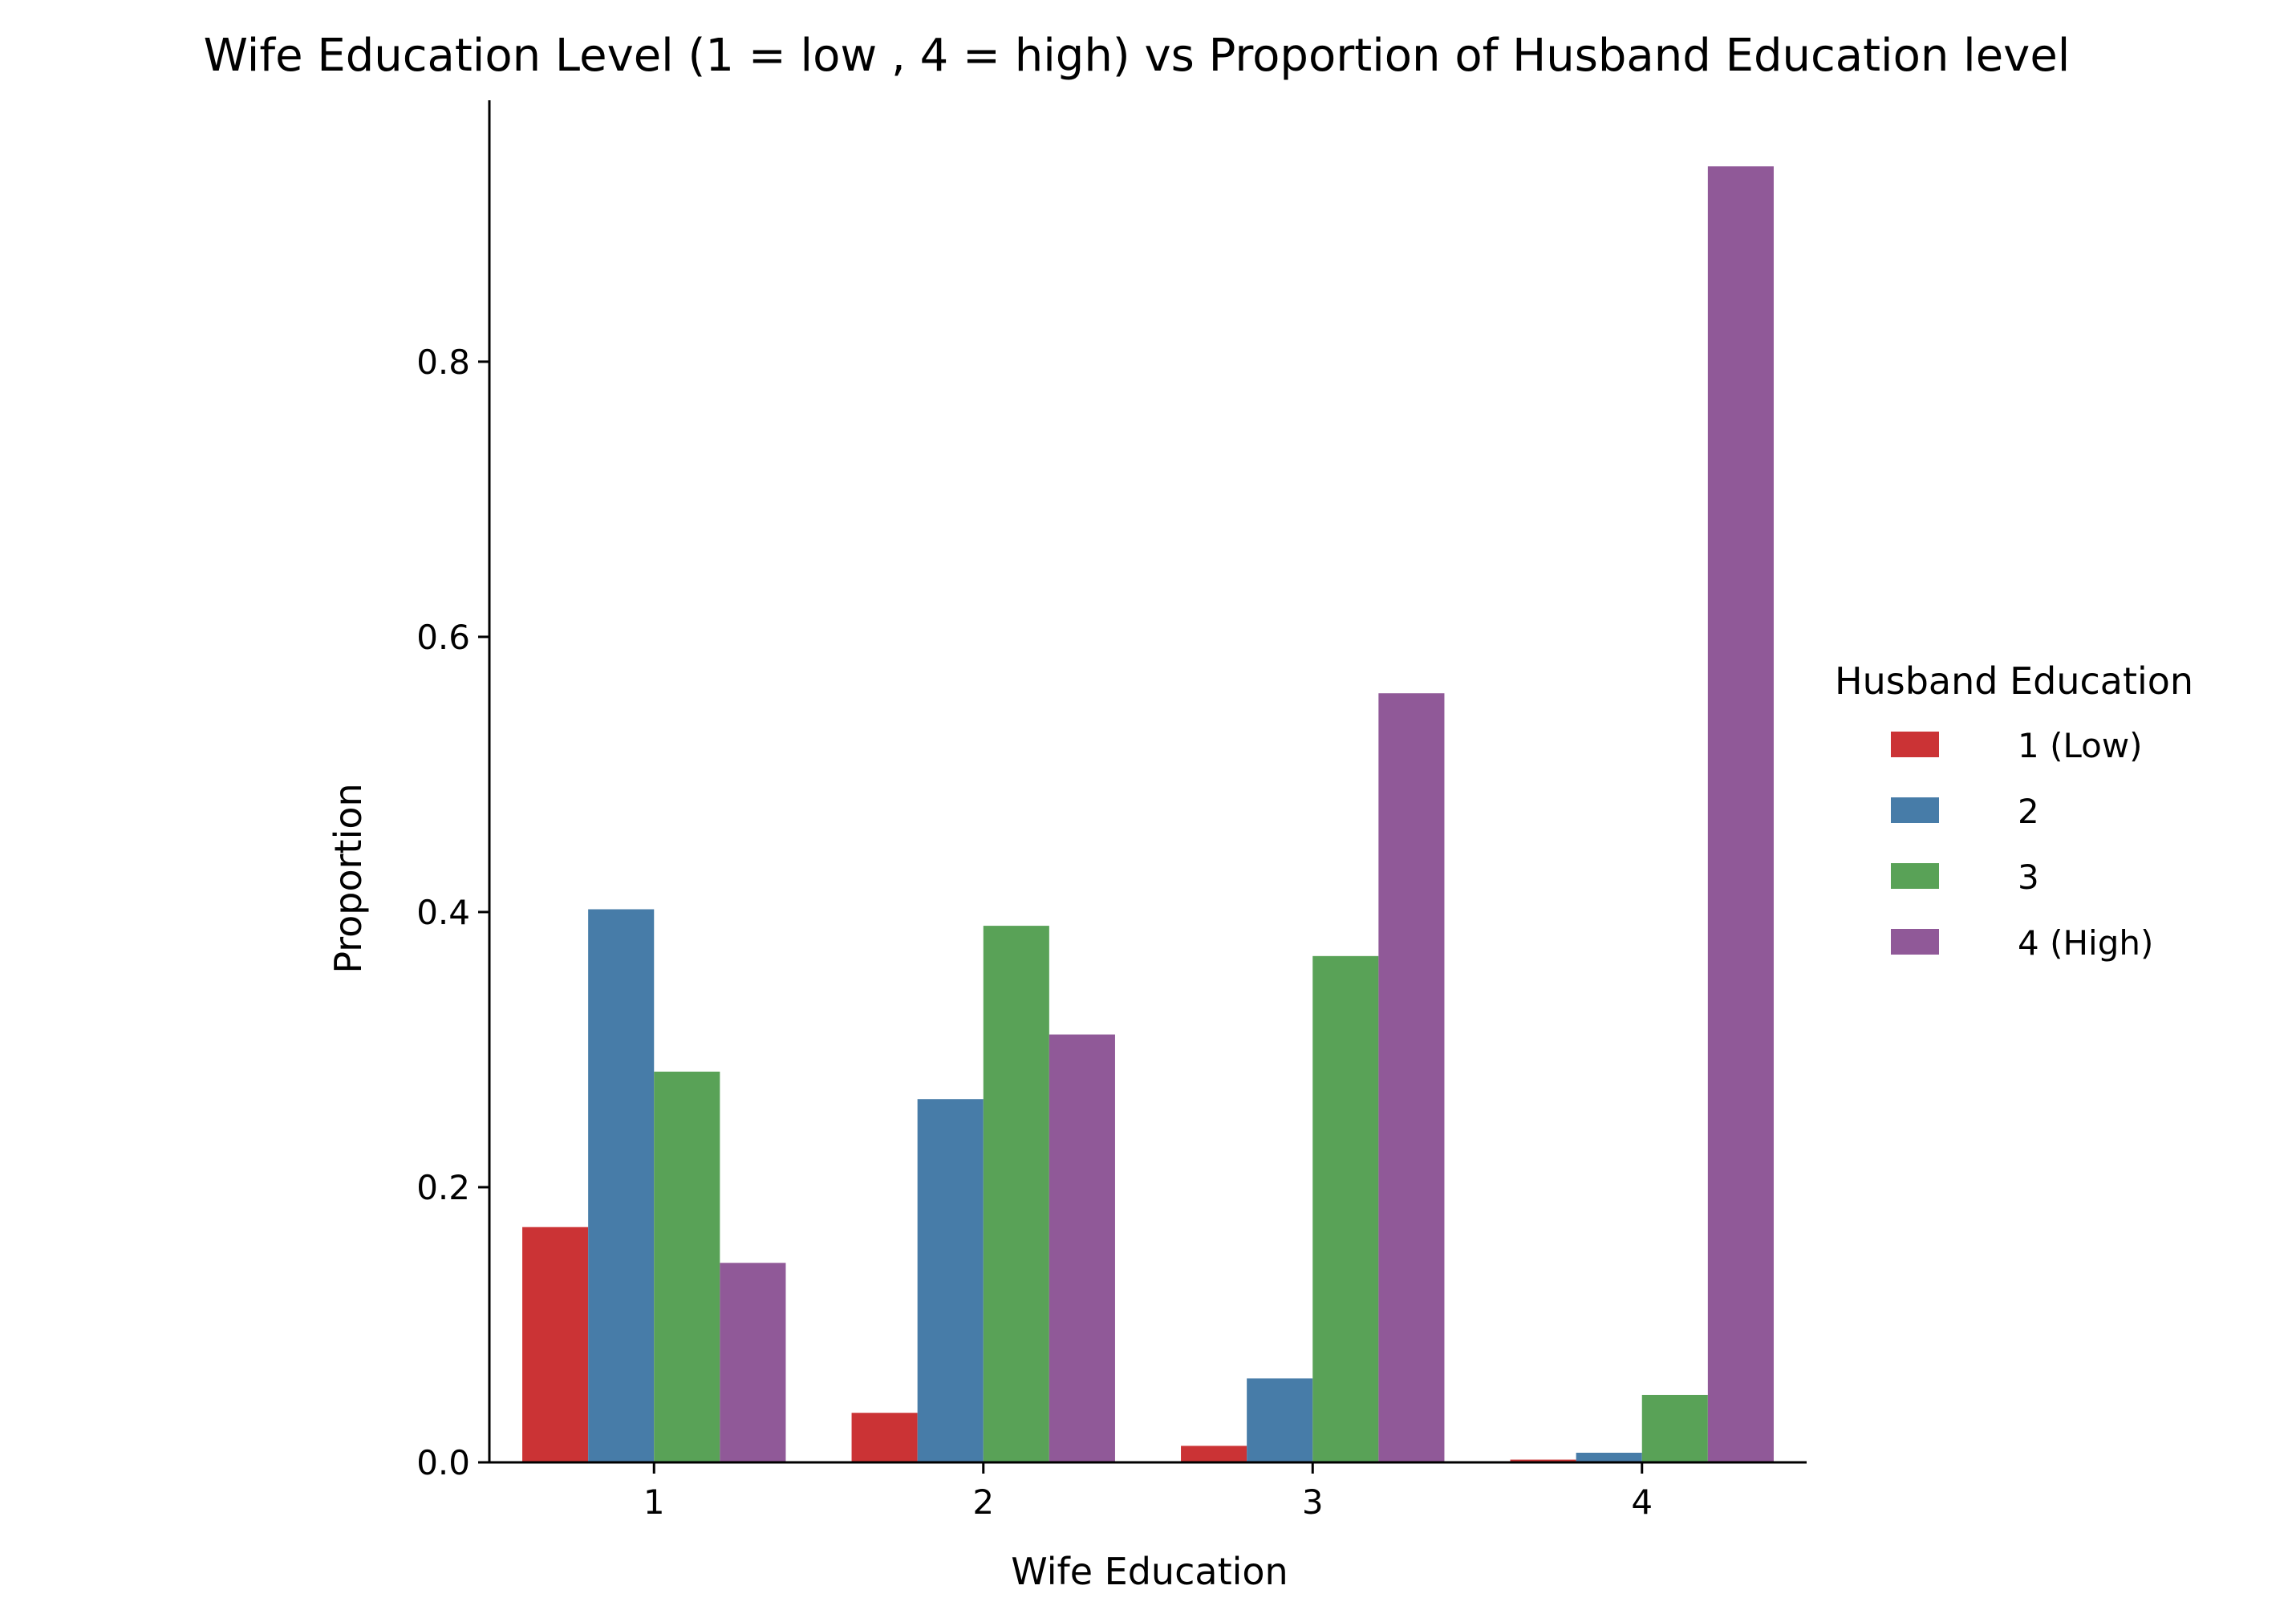 This screenshot has height=1622, width=2296. I want to click on legend: Husband Education 1 (Low) 2 3 4 (High), so click(2014, 811).